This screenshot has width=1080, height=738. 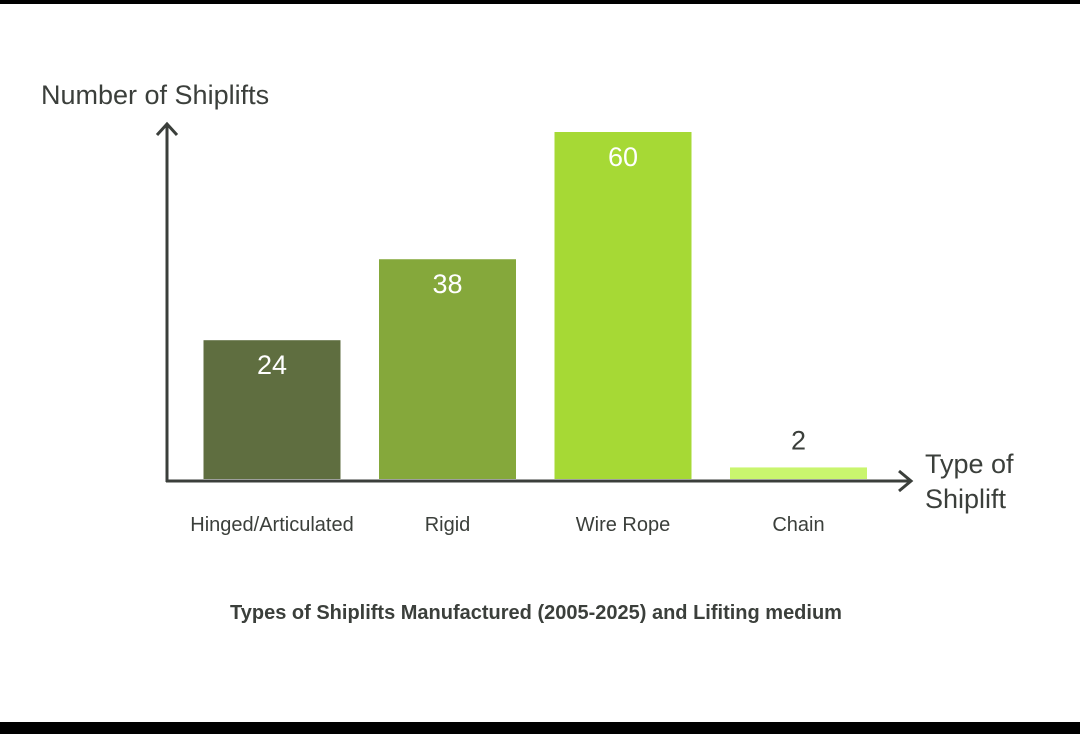 What do you see at coordinates (272, 409) in the screenshot?
I see `bar-hinged-articulated` at bounding box center [272, 409].